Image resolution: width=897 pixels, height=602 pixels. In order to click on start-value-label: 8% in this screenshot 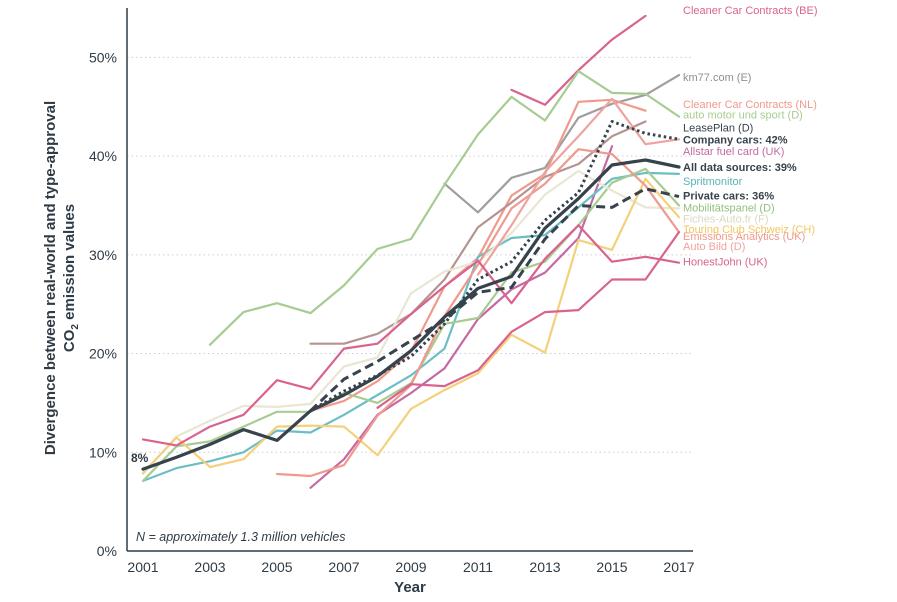, I will do `click(140, 458)`.